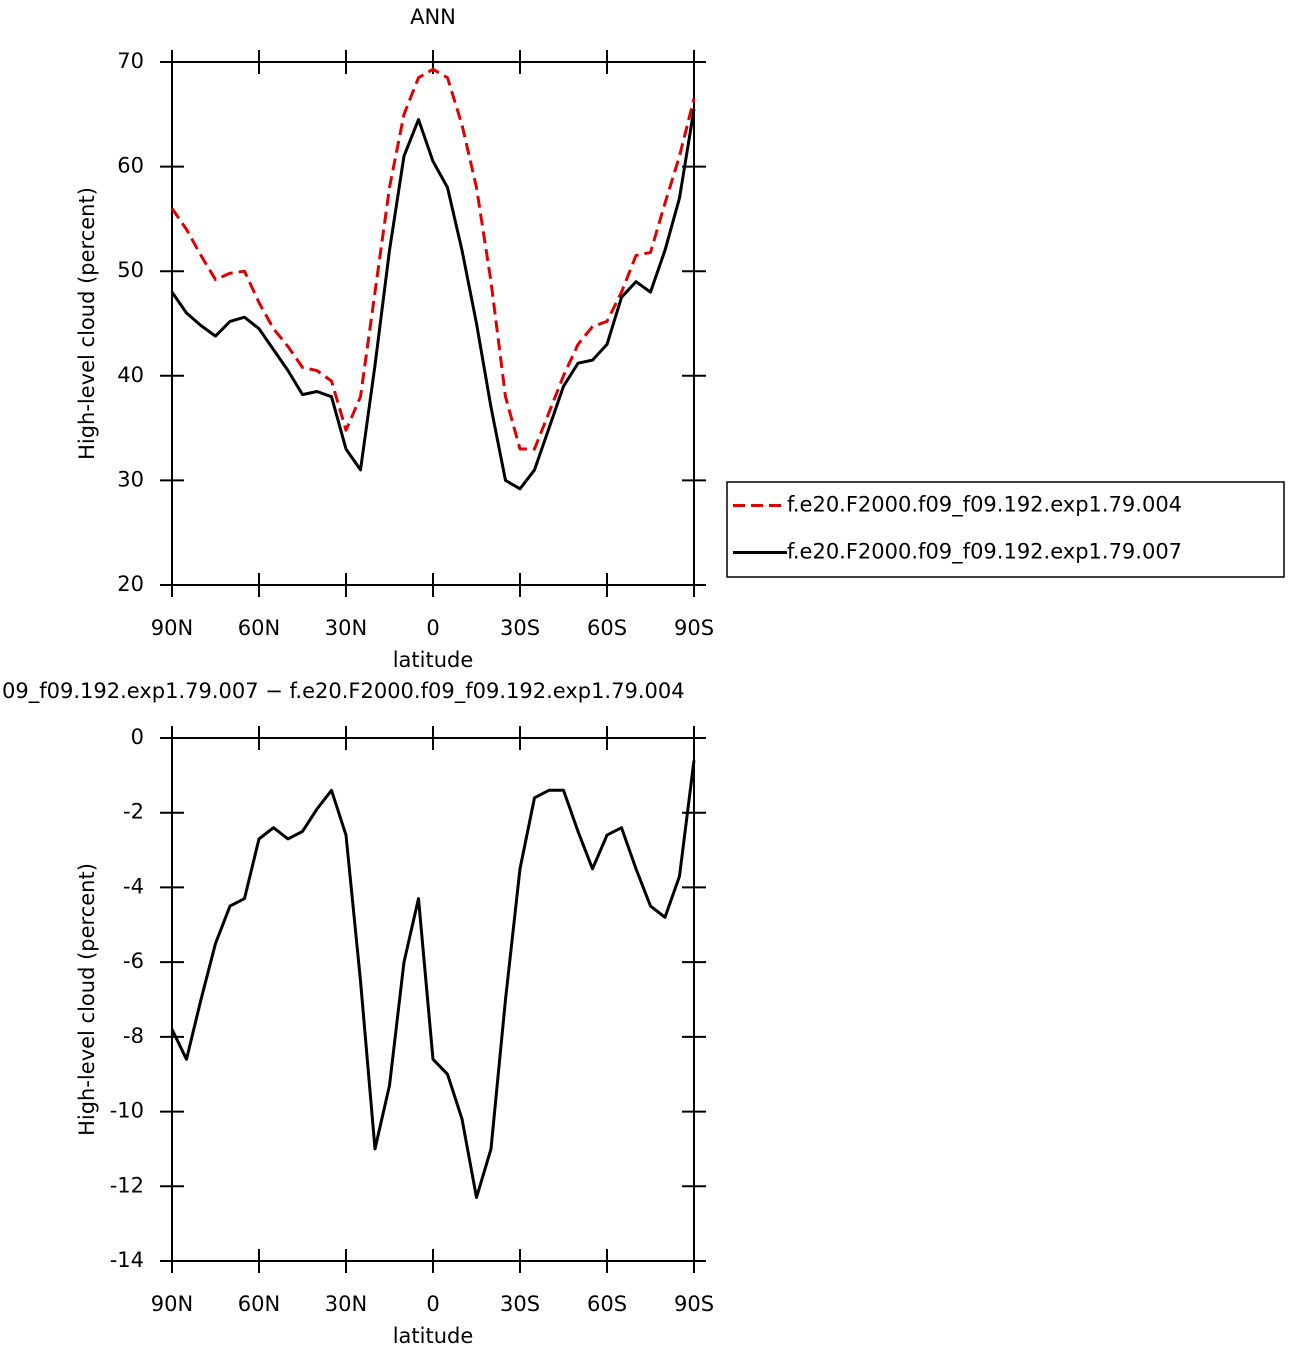  I want to click on y-tick-label: -4, so click(133, 886).